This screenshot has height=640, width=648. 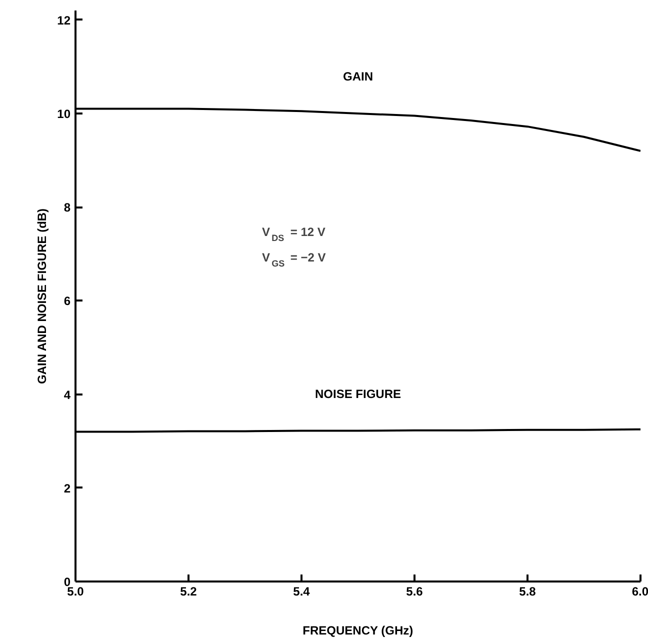 I want to click on x-tick-label: 5.4, so click(x=301, y=591).